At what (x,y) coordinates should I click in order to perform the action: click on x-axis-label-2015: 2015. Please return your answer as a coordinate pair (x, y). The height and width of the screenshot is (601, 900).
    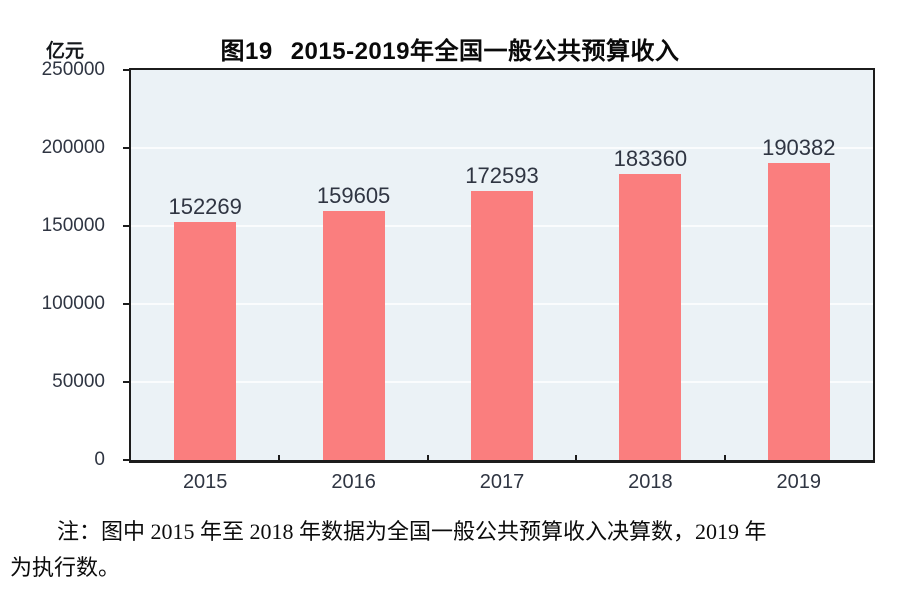
    Looking at the image, I should click on (205, 482).